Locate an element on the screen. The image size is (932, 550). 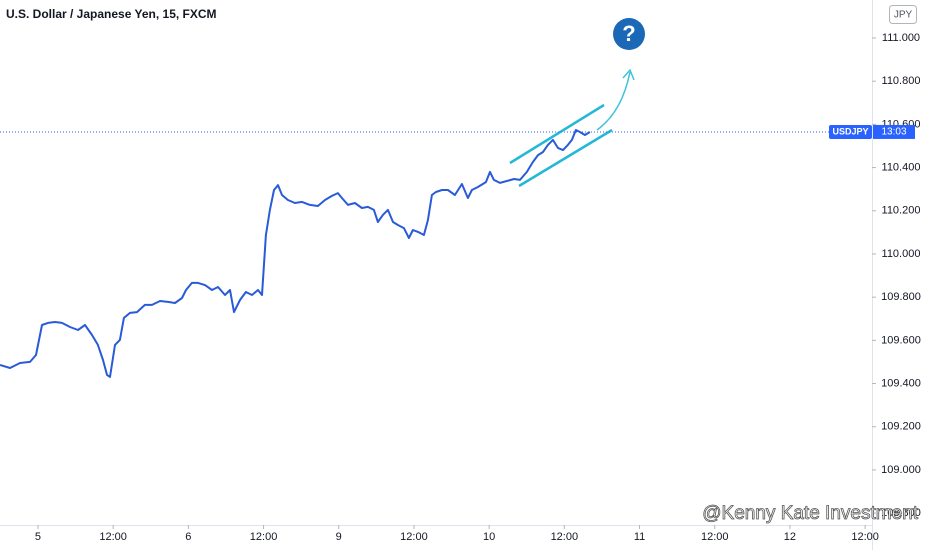
time-box is located at coordinates (894, 131).